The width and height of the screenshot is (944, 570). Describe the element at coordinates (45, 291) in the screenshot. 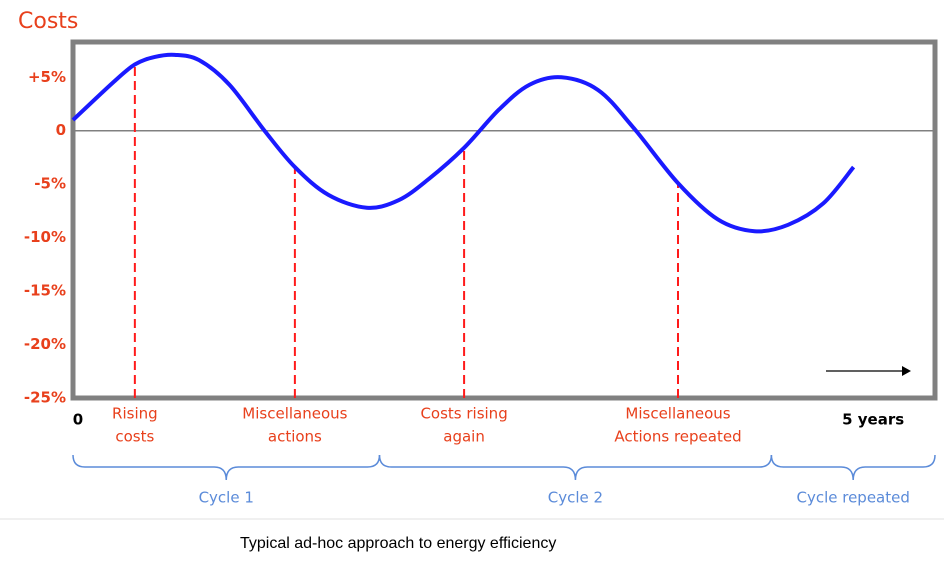

I see `y-tick-label: -15%` at that location.